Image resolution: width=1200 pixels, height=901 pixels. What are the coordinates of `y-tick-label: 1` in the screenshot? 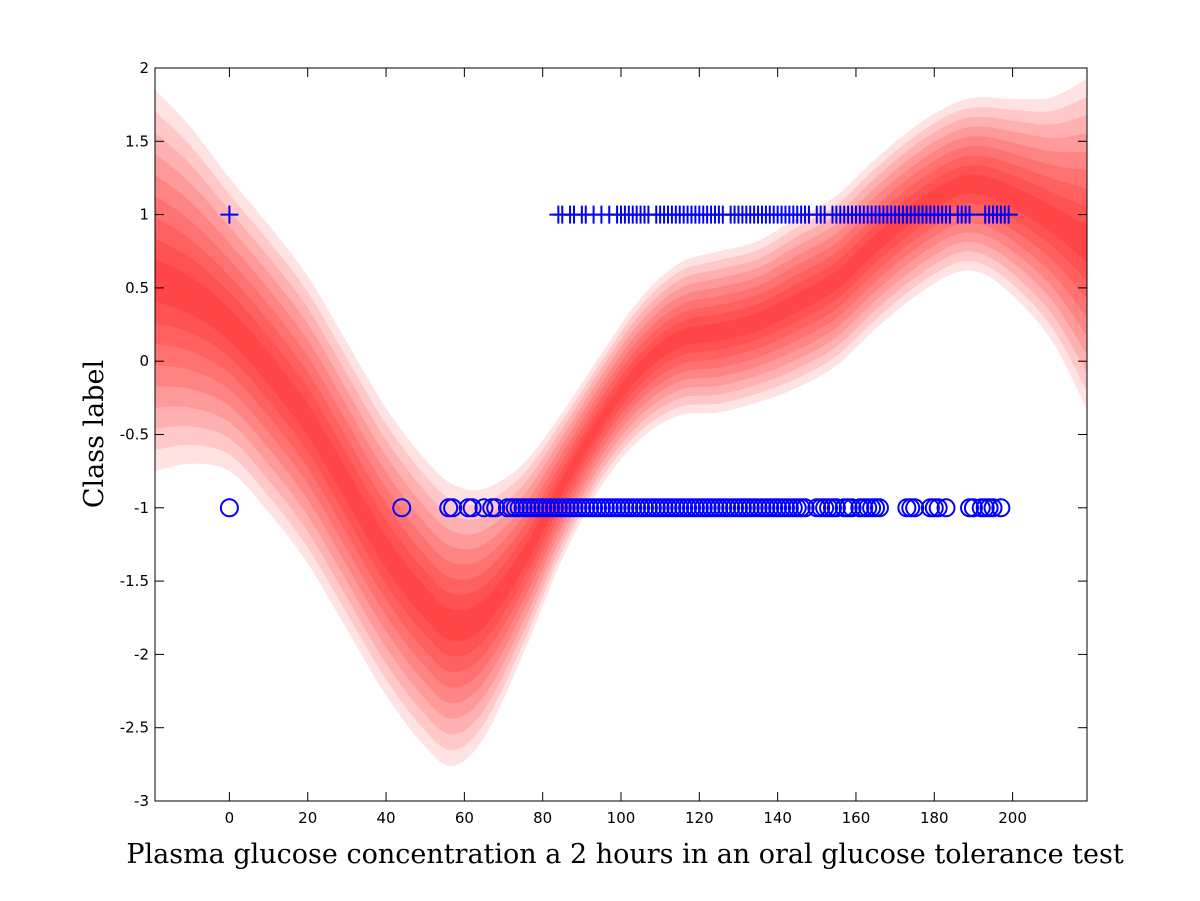 It's located at (144, 215).